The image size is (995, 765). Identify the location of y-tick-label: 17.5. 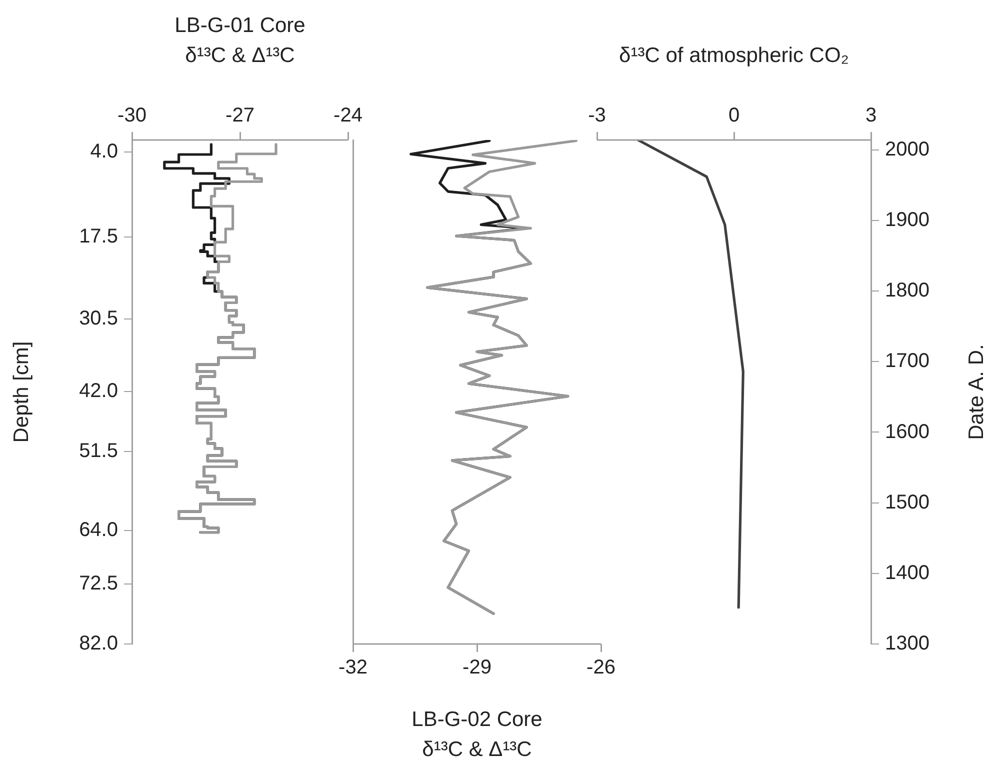
(98, 237).